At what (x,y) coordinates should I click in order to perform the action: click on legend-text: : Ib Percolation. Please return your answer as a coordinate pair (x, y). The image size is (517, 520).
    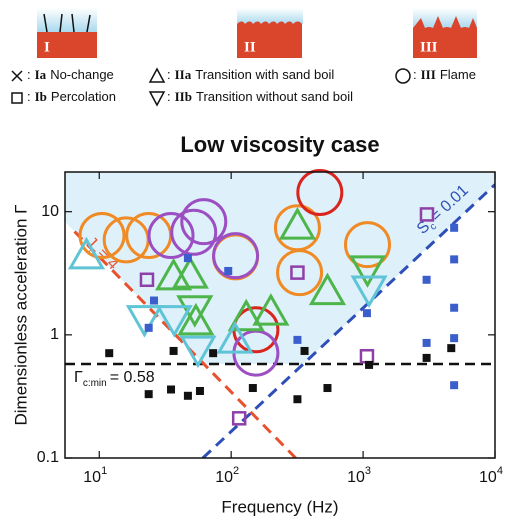
    Looking at the image, I should click on (71, 96).